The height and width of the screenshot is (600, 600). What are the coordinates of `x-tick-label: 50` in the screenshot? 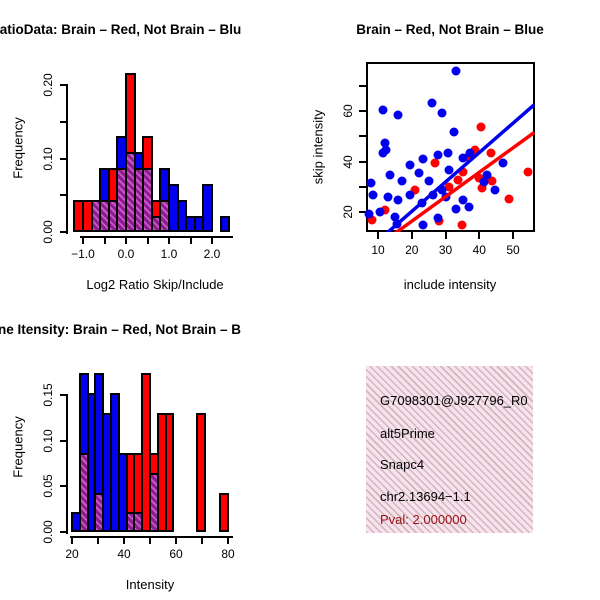 It's located at (513, 250).